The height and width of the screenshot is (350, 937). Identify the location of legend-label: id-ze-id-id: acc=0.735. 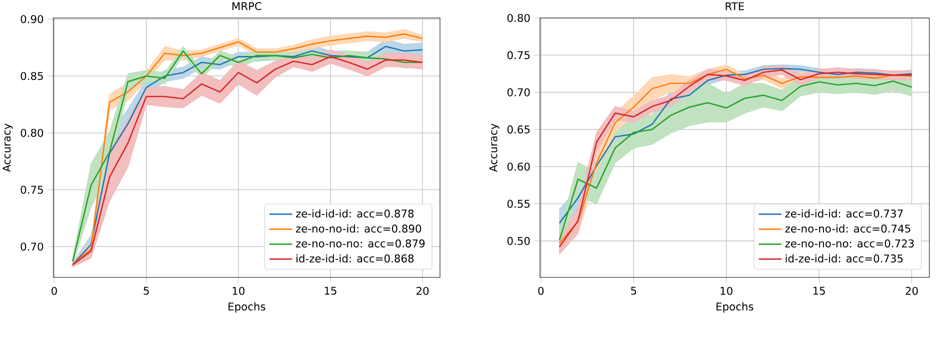
(844, 258).